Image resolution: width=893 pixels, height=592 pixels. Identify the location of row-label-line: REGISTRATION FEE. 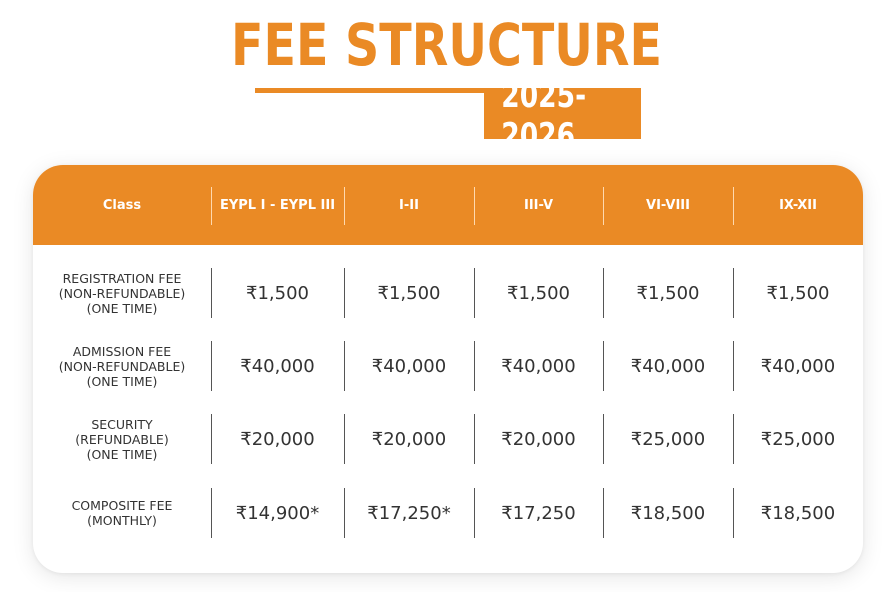
(122, 278).